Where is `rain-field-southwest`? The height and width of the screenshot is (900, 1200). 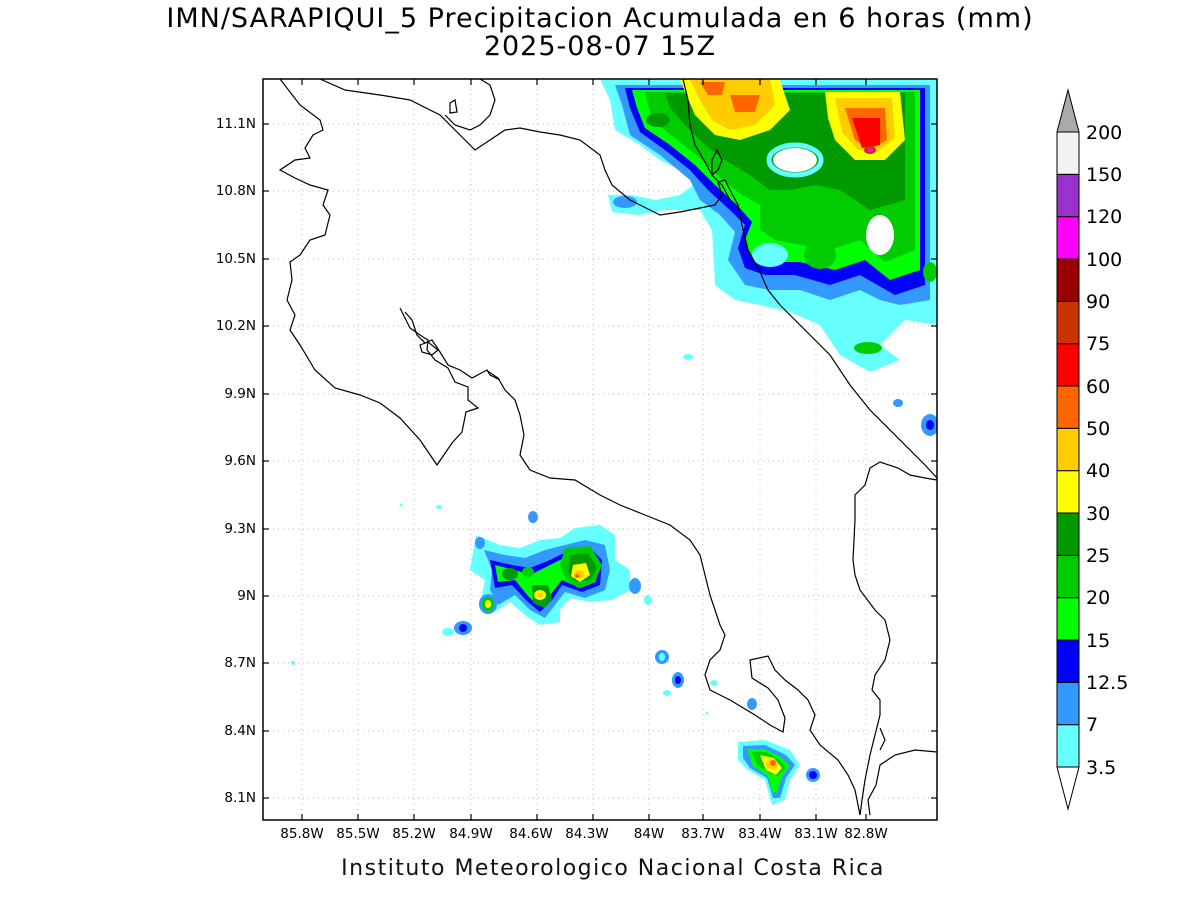
rain-field-southwest is located at coordinates (471, 584).